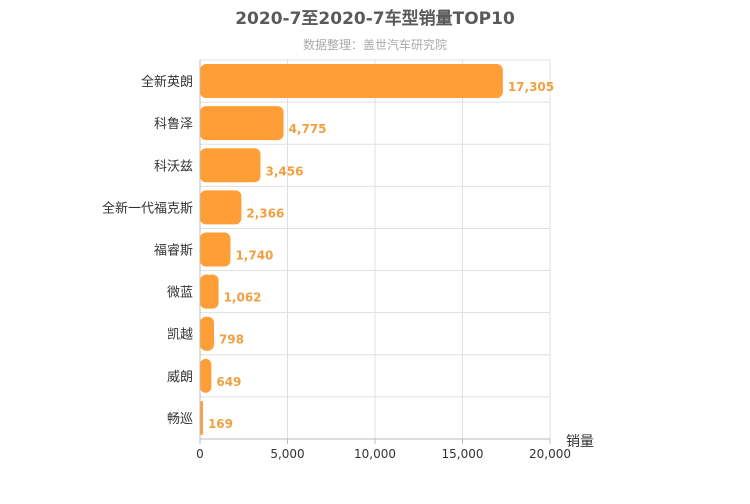 This screenshot has width=750, height=504. Describe the element at coordinates (180, 377) in the screenshot. I see `category-label: 威朗` at that location.